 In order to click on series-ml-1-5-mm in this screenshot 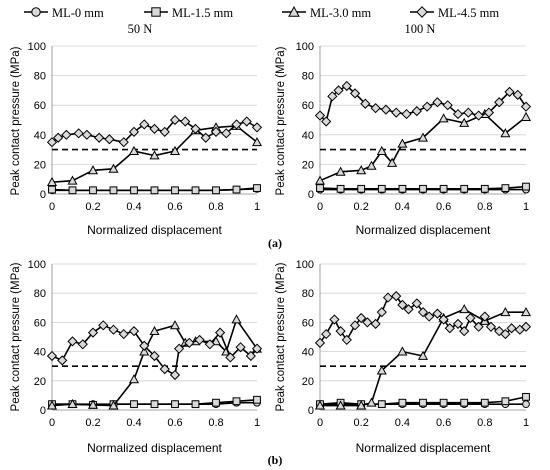, I will do `click(154, 189)`.